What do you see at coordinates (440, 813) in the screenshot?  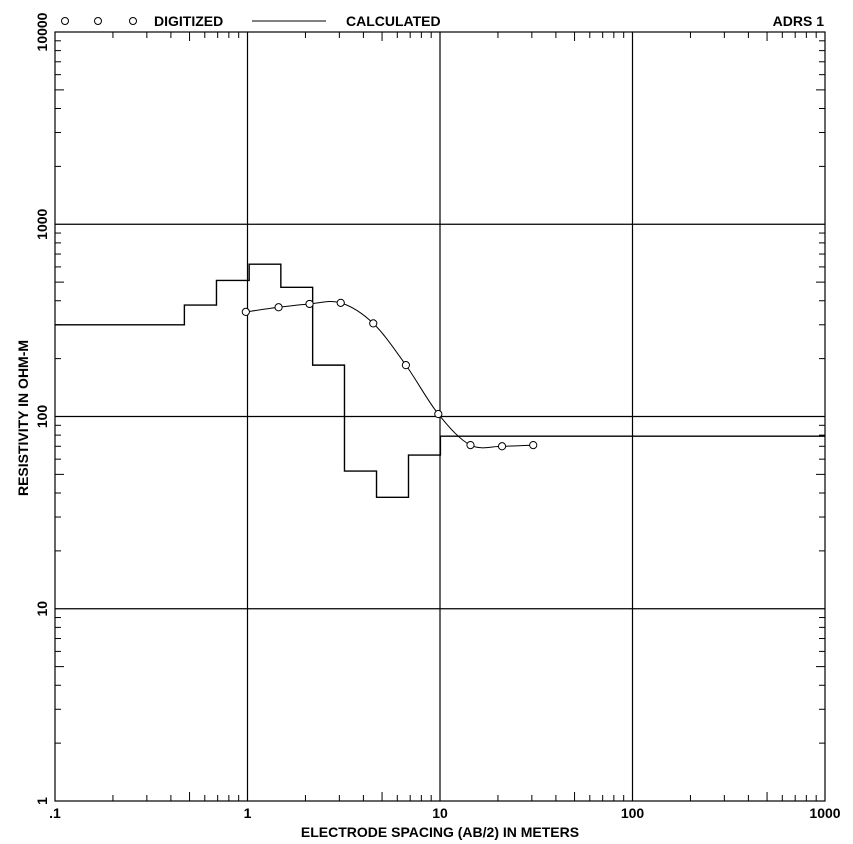 I see `x-tick-label: 10` at bounding box center [440, 813].